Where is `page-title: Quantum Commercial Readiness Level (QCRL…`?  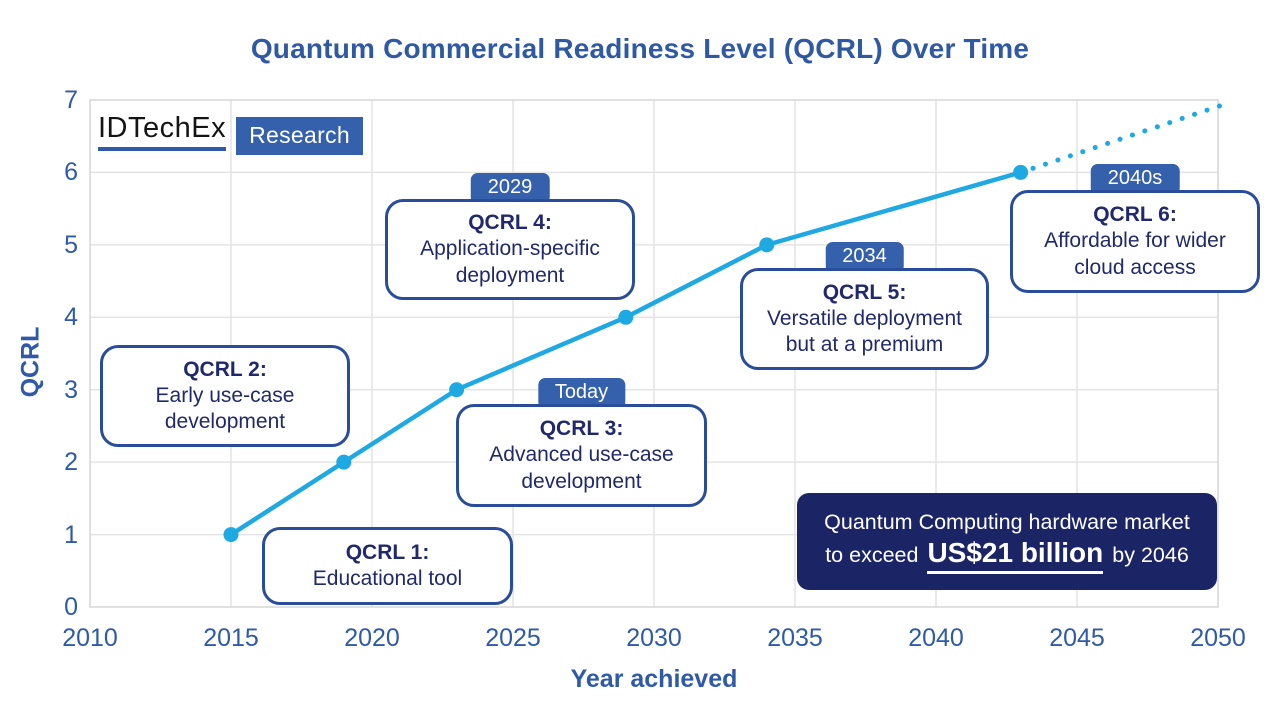 page-title: Quantum Commercial Readiness Level (QCRL… is located at coordinates (640, 48).